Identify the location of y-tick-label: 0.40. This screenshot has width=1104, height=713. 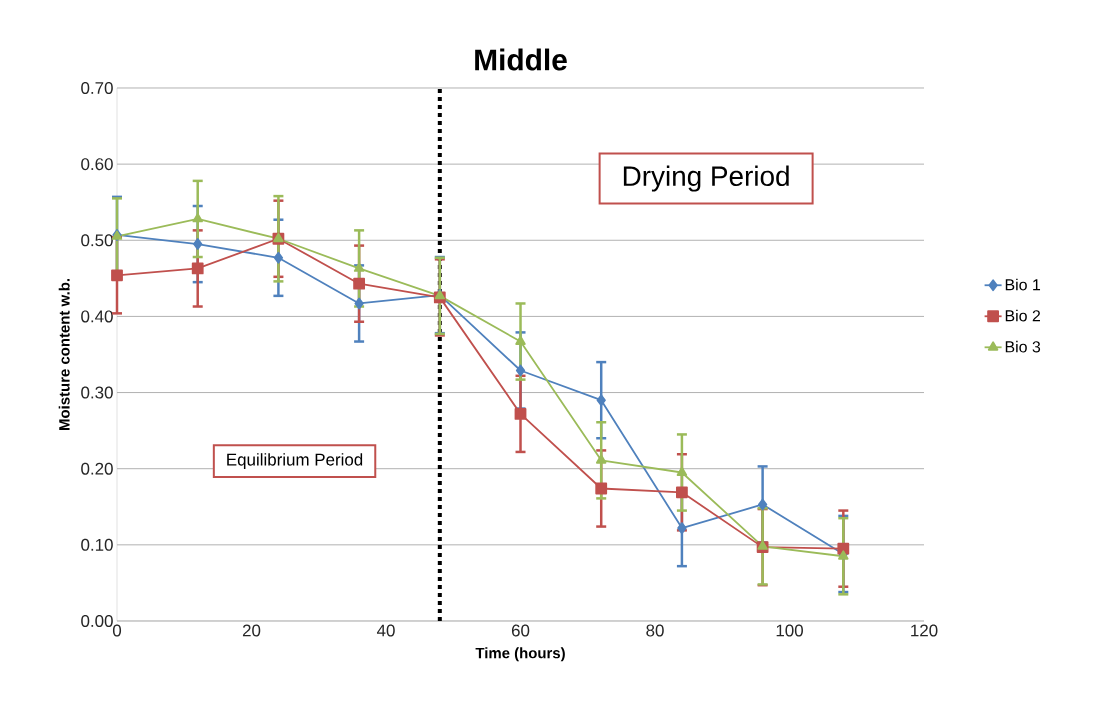
(97, 316).